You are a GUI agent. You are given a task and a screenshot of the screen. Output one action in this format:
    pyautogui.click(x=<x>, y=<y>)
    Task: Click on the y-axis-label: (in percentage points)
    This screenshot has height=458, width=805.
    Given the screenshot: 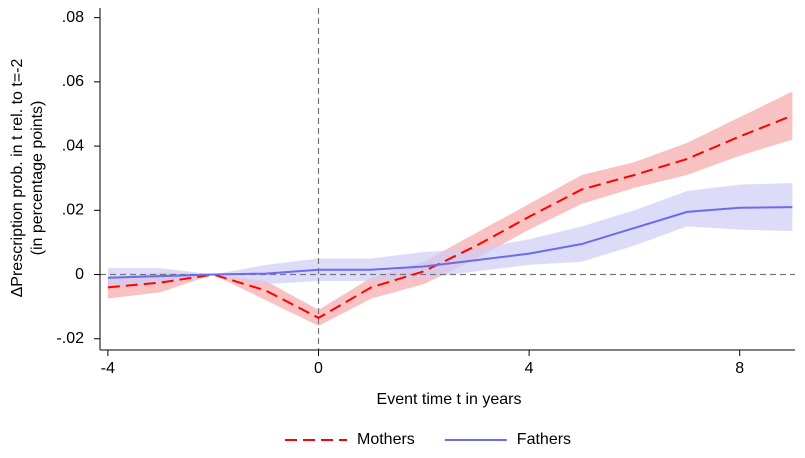 What is the action you would take?
    pyautogui.click(x=37, y=178)
    